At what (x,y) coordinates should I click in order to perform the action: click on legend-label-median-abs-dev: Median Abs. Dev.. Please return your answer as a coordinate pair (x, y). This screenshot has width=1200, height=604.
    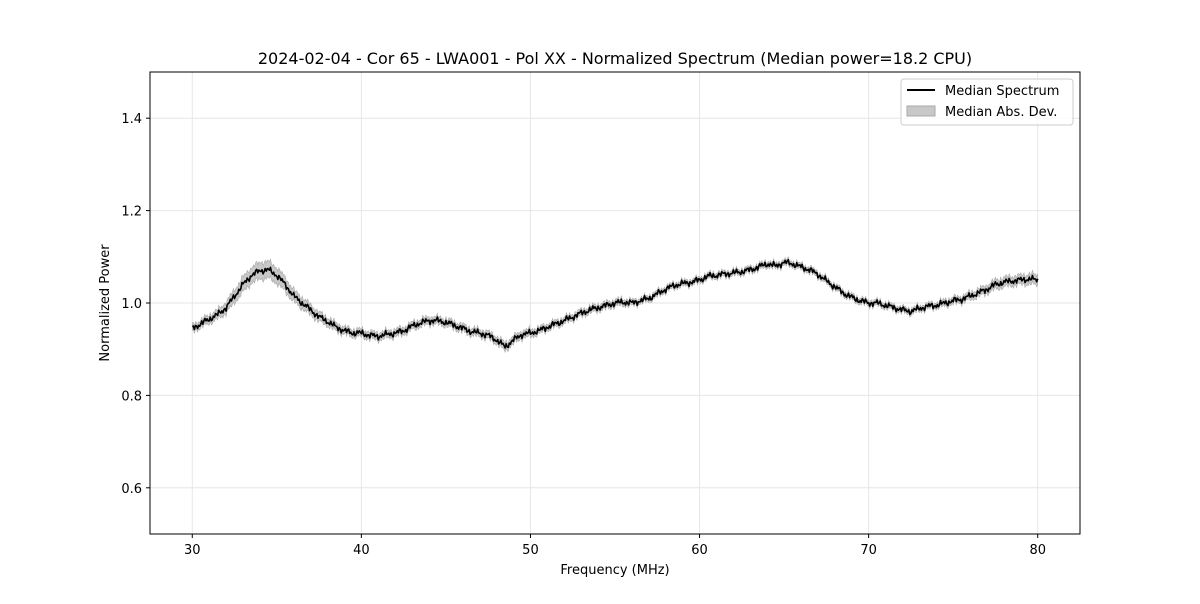
    Looking at the image, I should click on (1001, 112).